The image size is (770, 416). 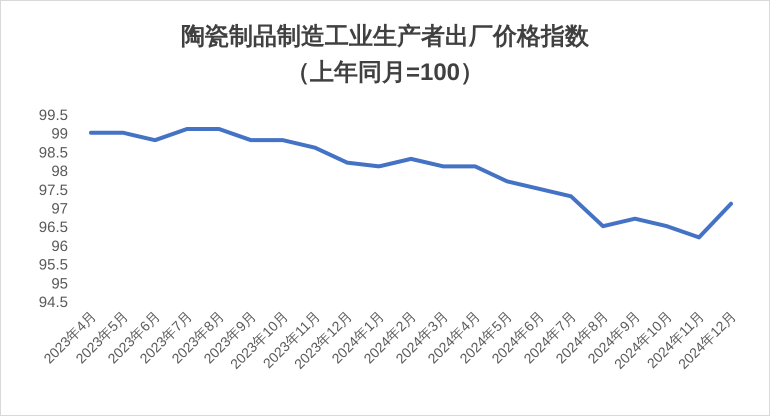 I want to click on y-tick-label: 99.5, so click(x=53, y=115).